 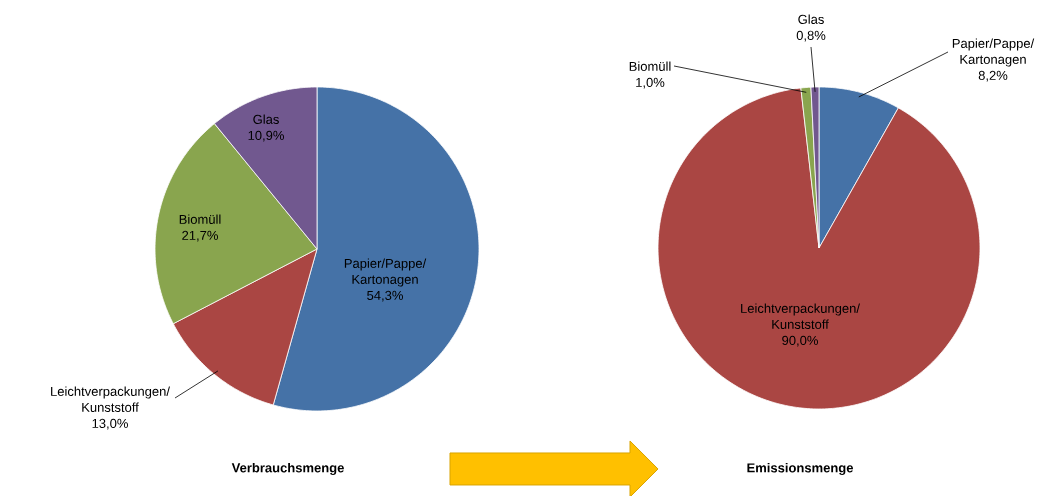 I want to click on data-label: 90,0%, so click(x=800, y=341).